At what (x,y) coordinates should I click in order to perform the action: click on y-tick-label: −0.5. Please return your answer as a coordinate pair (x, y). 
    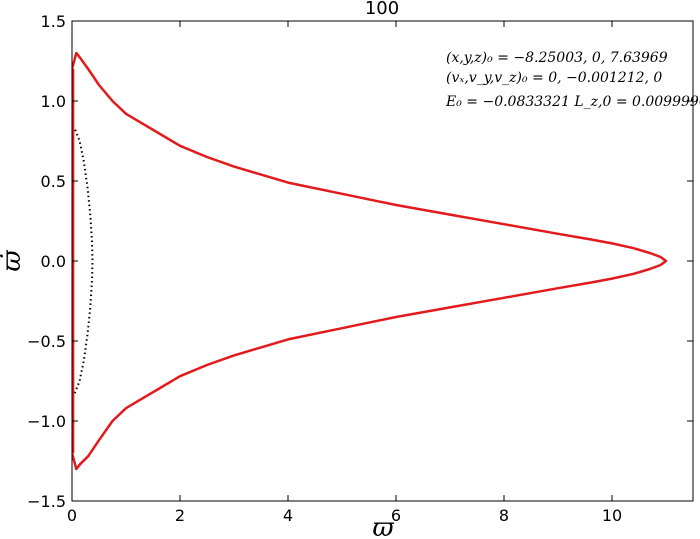
    Looking at the image, I should click on (46, 341).